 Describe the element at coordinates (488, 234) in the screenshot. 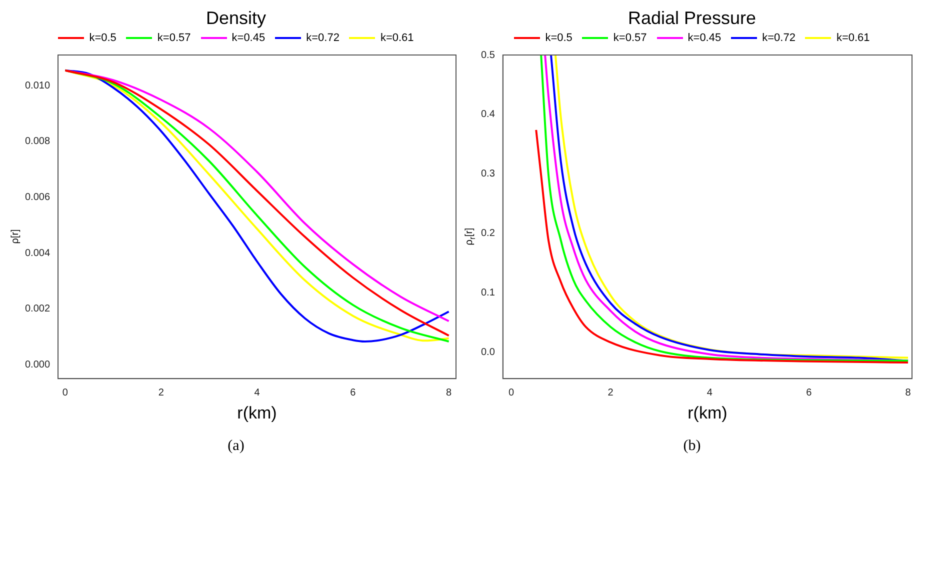

I see `y-tick-label: 0.2` at that location.